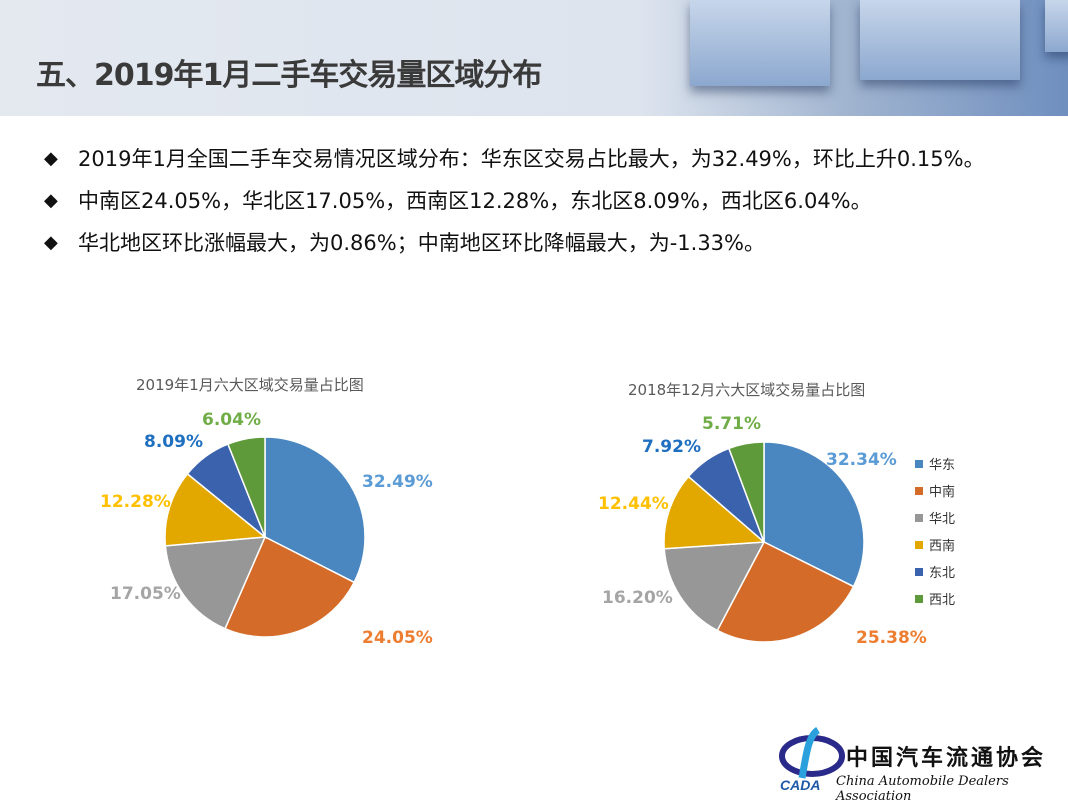 This screenshot has height=804, width=1068. What do you see at coordinates (289, 75) in the screenshot?
I see `page-title: 五、2019年1月二手车交易量区域分布` at bounding box center [289, 75].